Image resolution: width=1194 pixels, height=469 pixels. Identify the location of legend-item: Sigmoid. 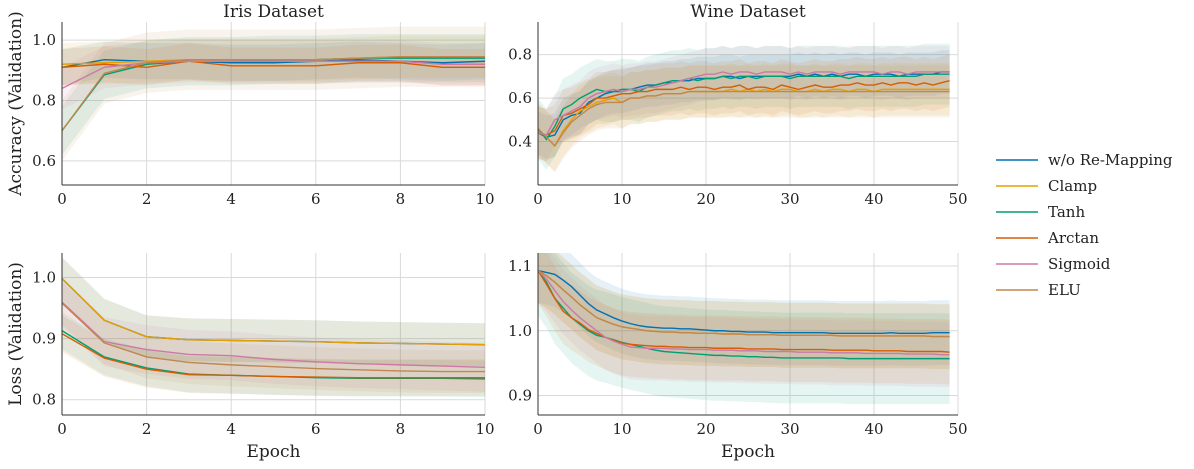
(1053, 264).